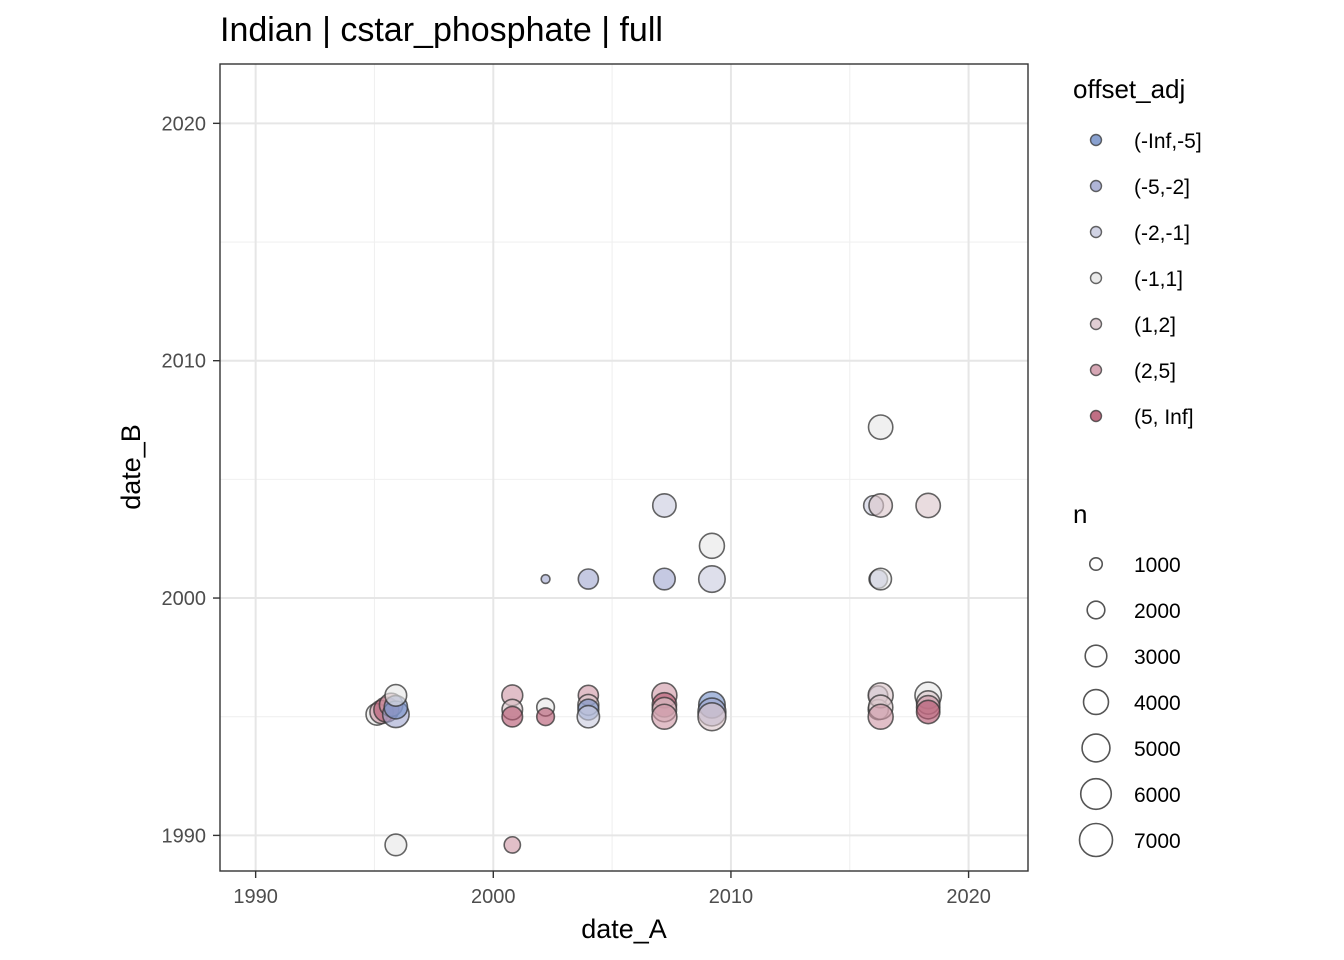 This screenshot has width=1344, height=960. What do you see at coordinates (1080, 514) in the screenshot?
I see `size-legend-title: n` at bounding box center [1080, 514].